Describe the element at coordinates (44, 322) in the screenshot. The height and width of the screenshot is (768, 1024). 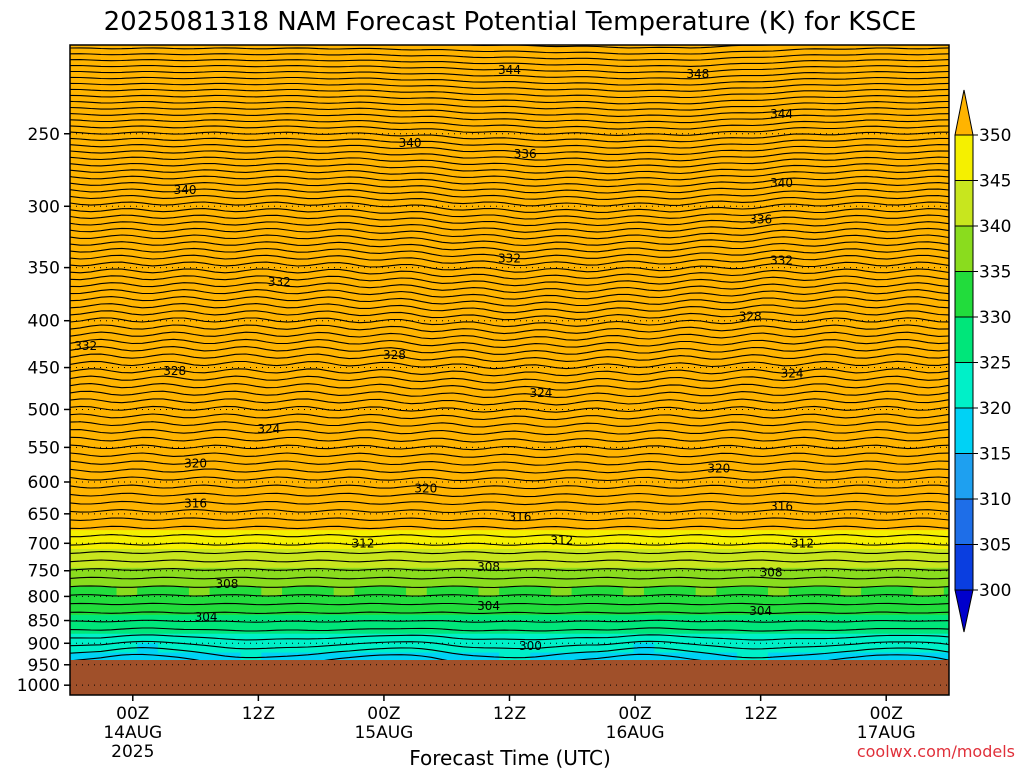
I see `y-tick-label: 400` at that location.